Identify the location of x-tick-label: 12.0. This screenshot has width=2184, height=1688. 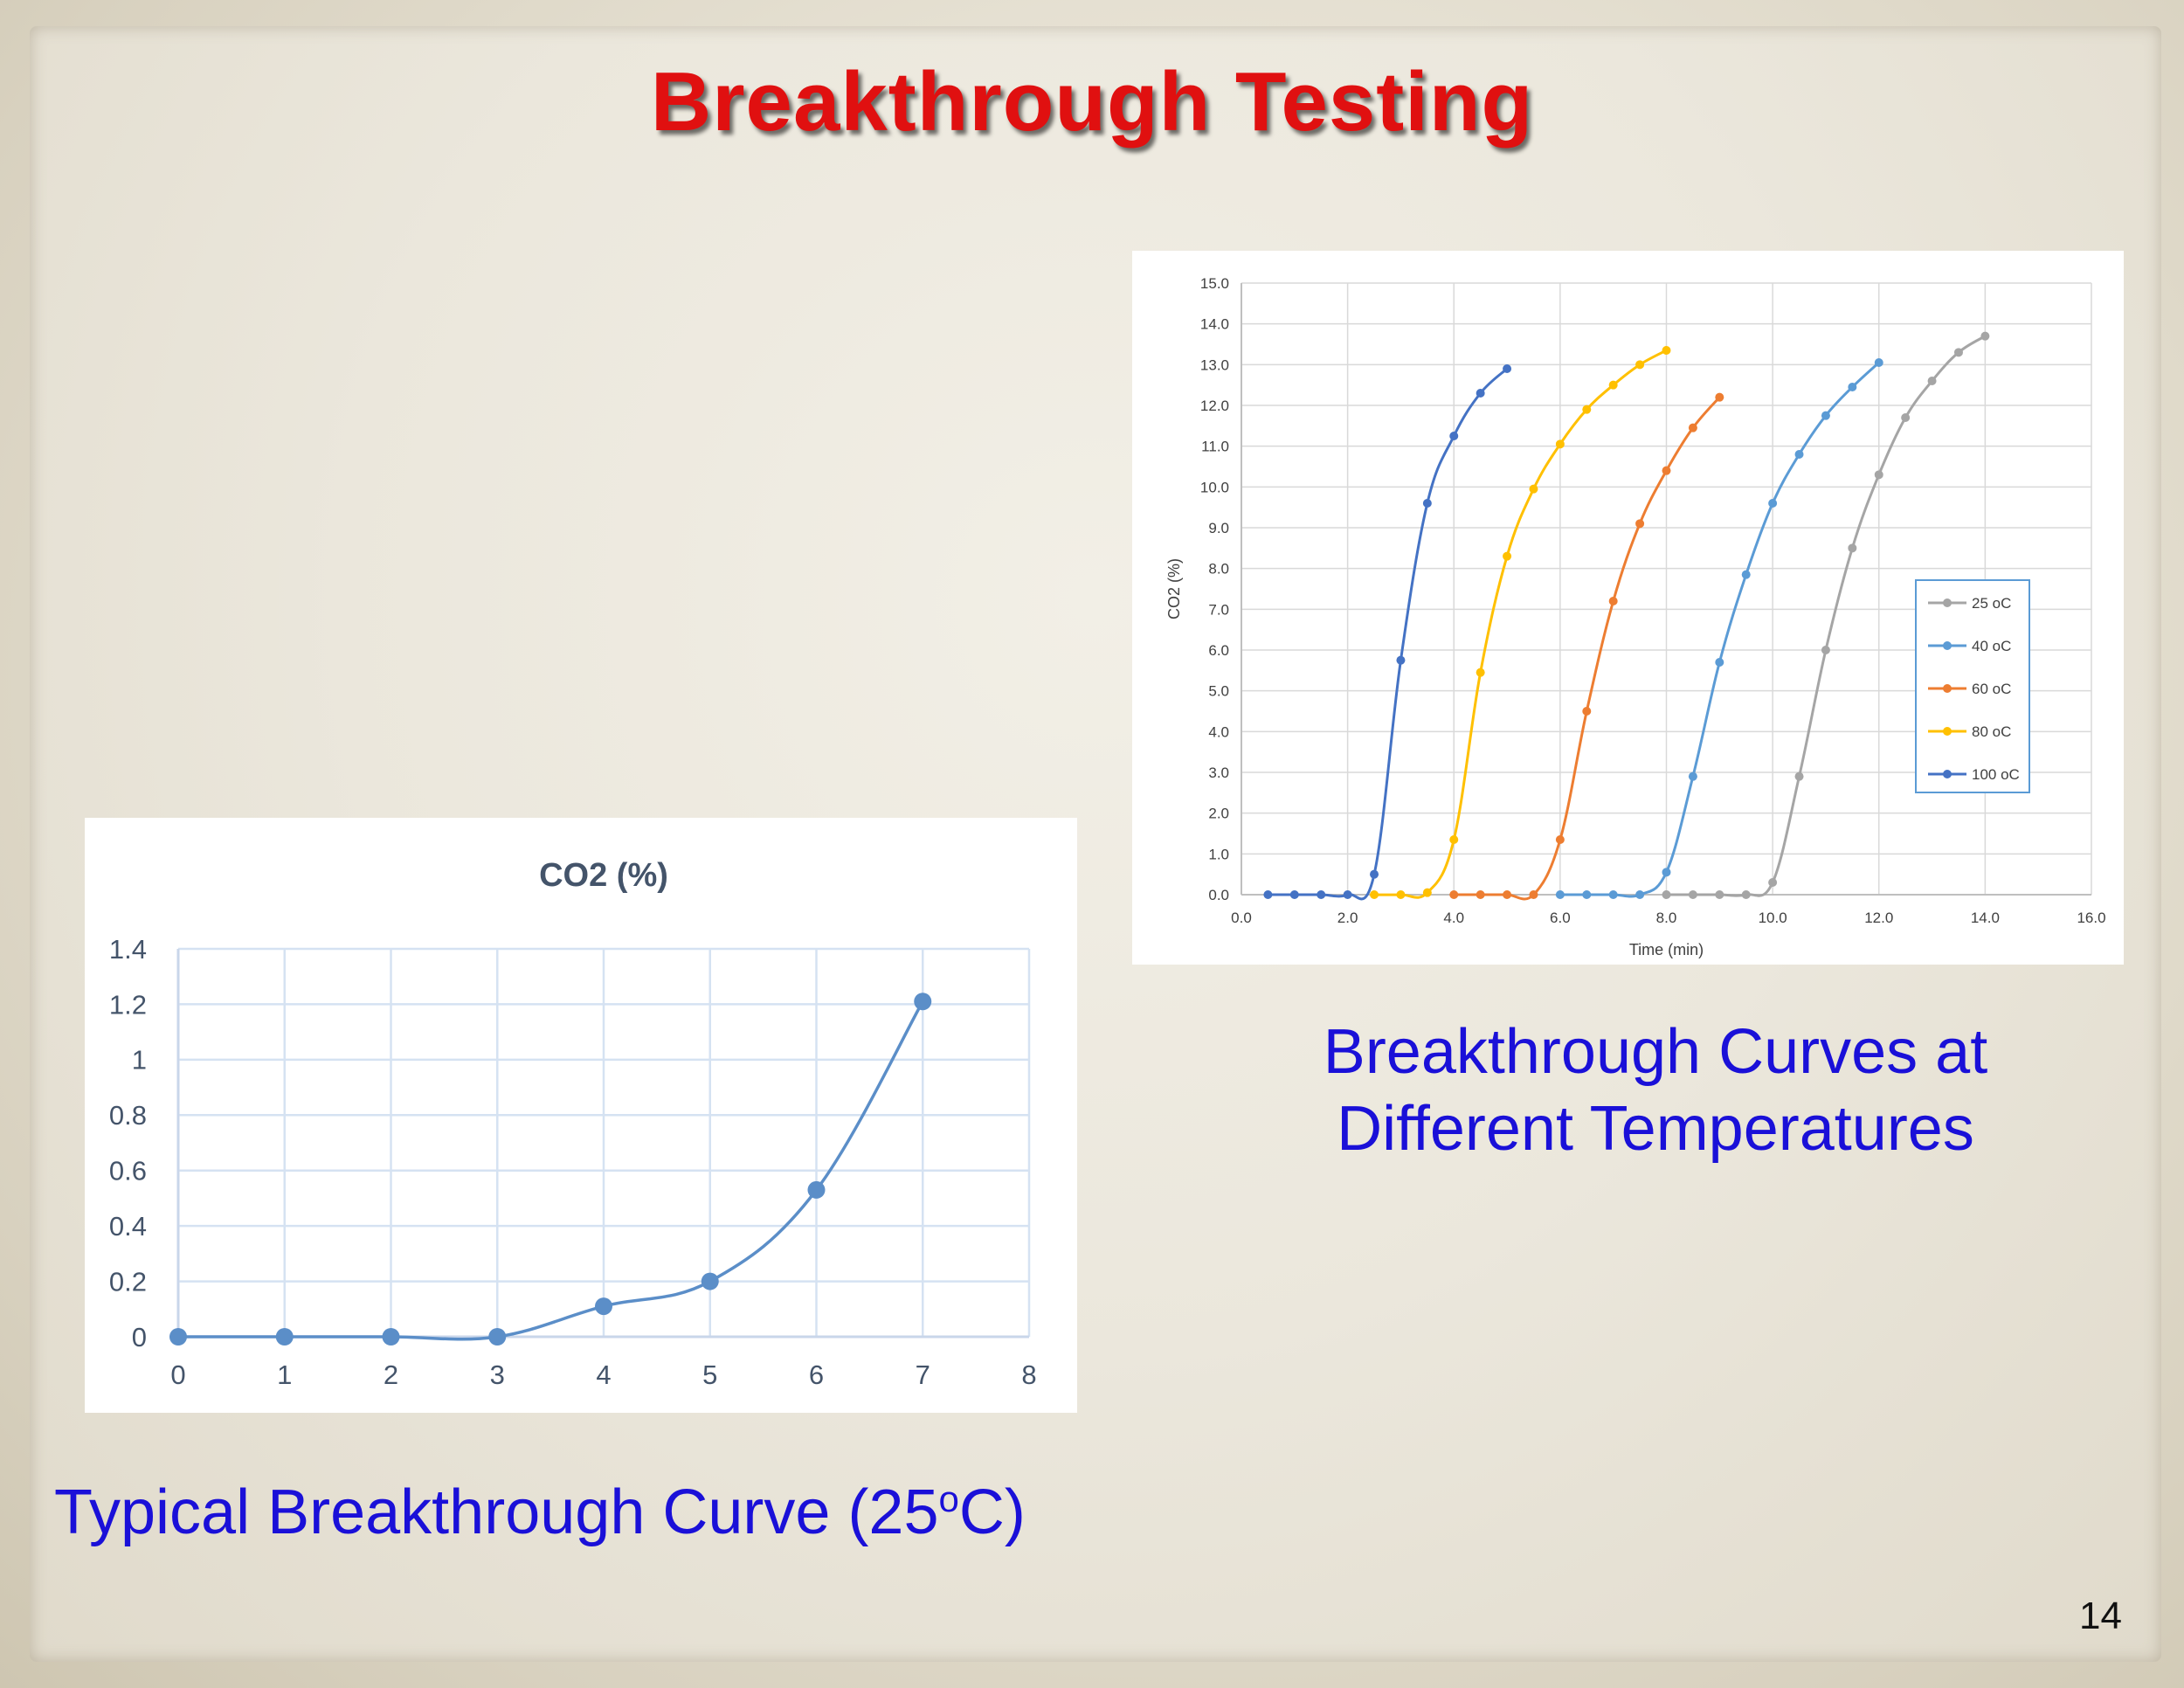
(1878, 918).